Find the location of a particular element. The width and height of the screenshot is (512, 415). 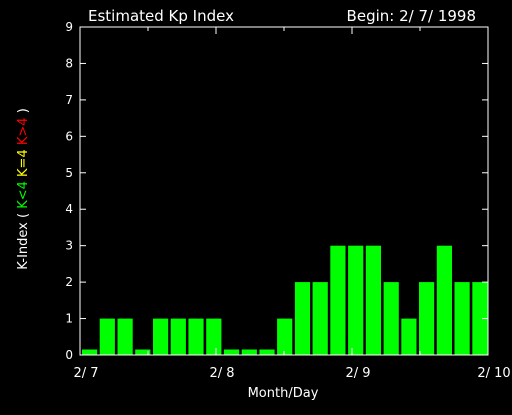

x-tick-label: 2/ 7 is located at coordinates (85, 373).